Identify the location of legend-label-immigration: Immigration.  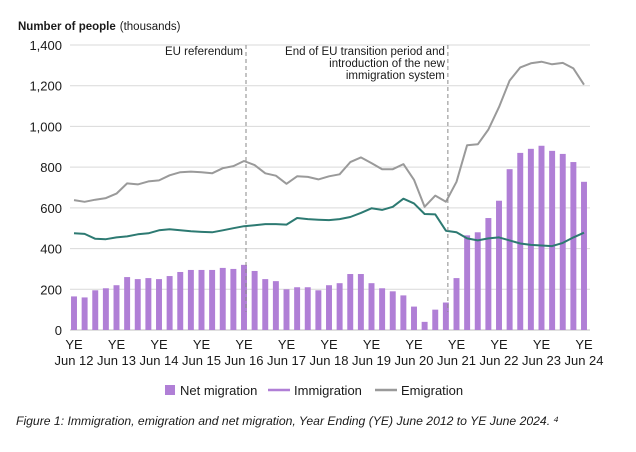
(328, 390).